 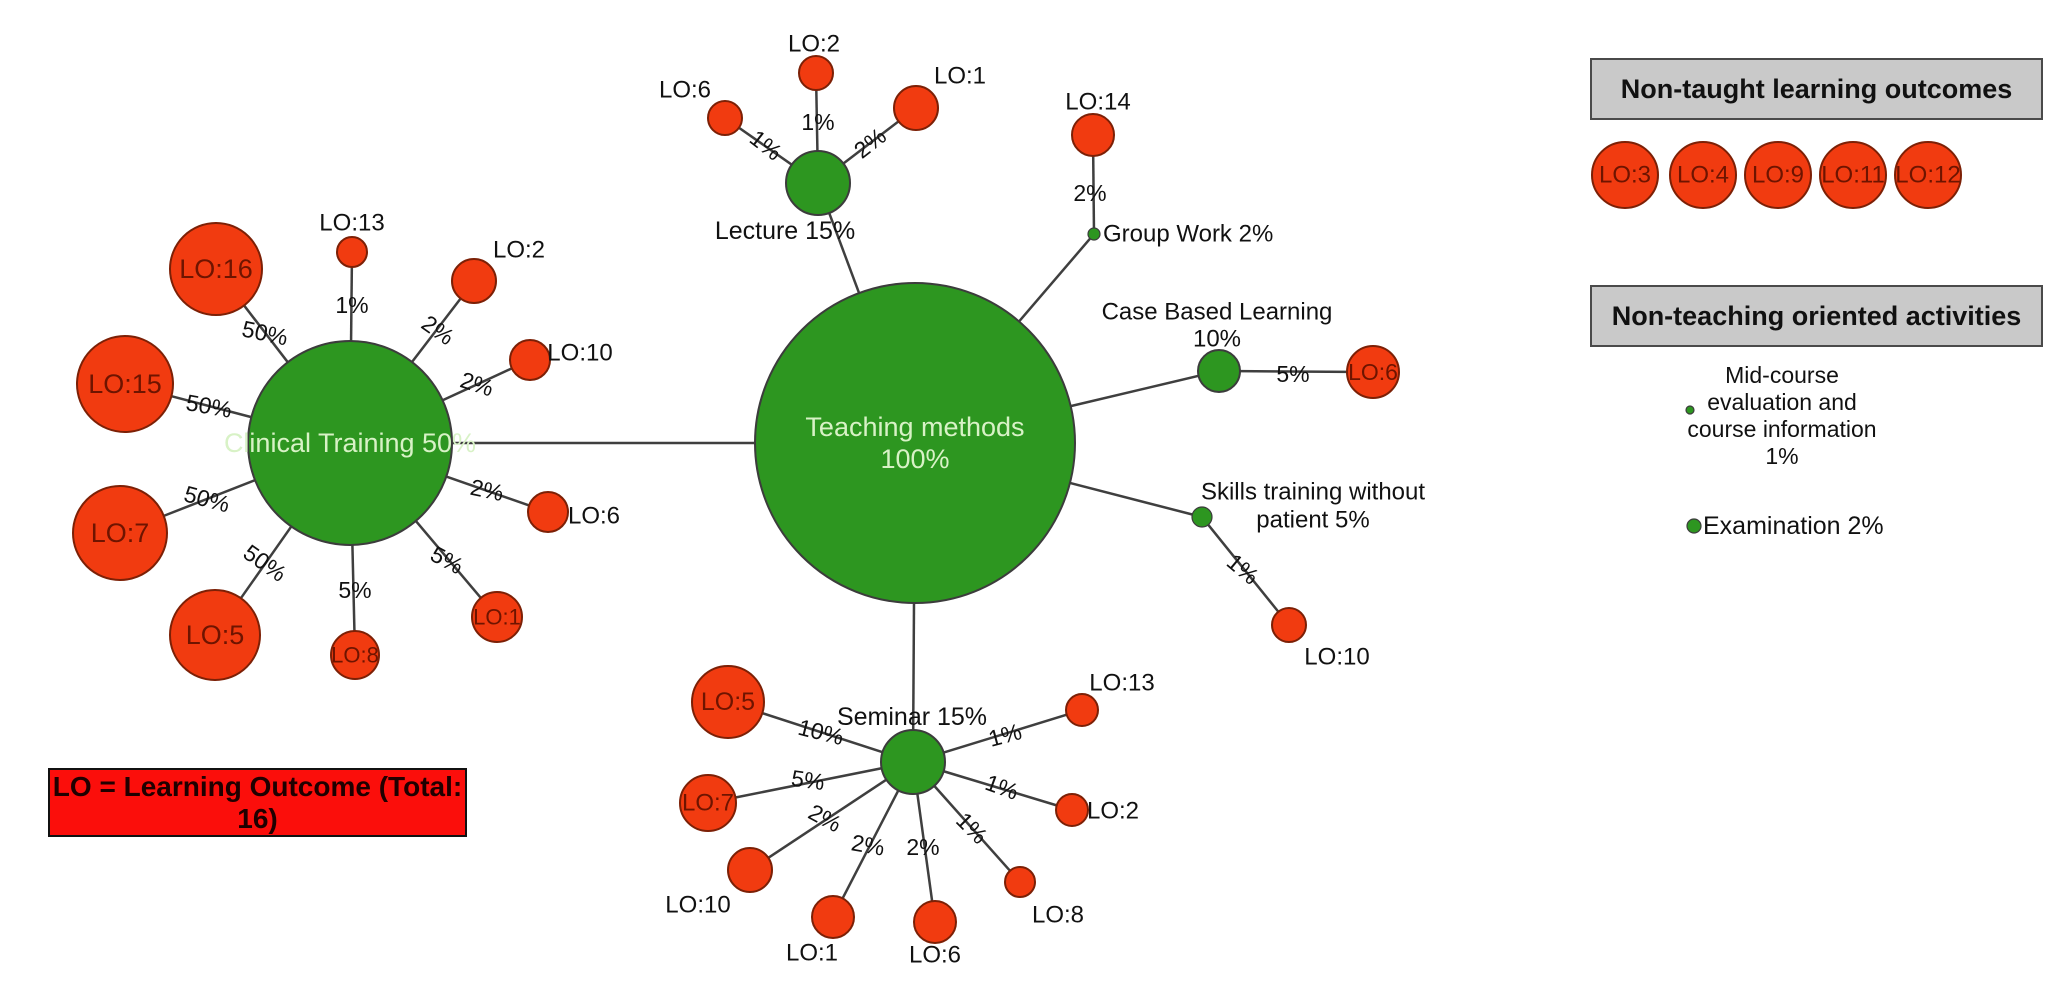 What do you see at coordinates (1690, 410) in the screenshot?
I see `node-mid-course-evaluation` at bounding box center [1690, 410].